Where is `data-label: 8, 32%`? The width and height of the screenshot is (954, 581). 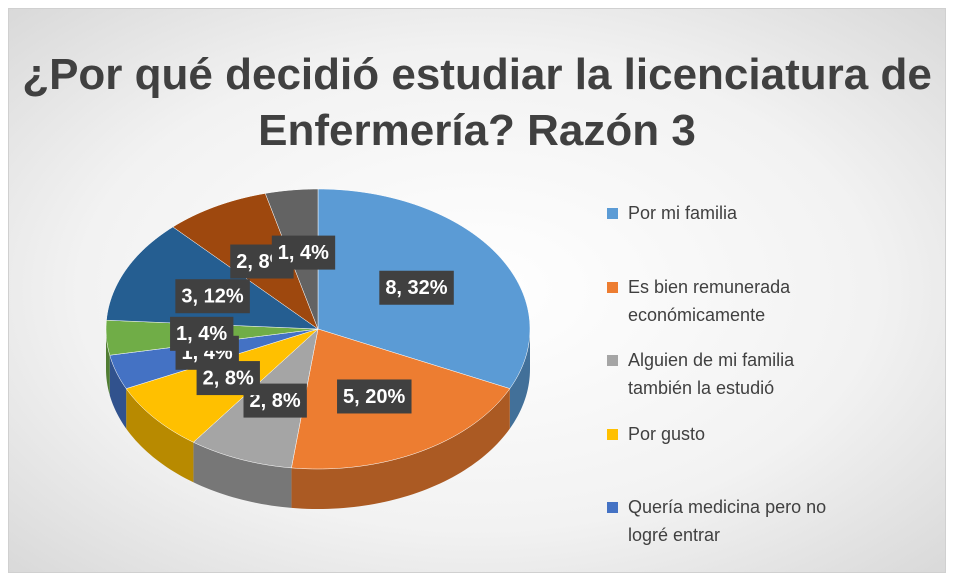
data-label: 8, 32% is located at coordinates (416, 287).